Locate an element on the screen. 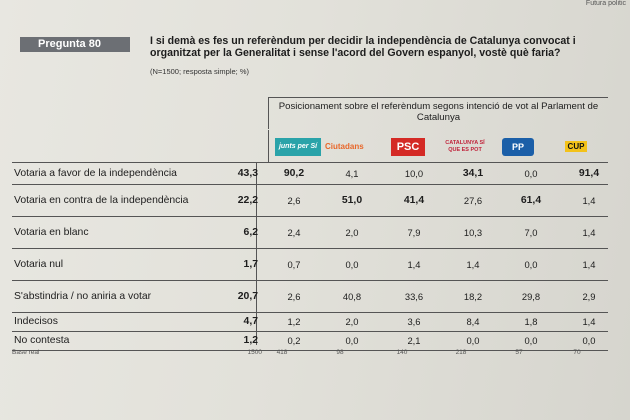  base-value: 98 is located at coordinates (340, 352).